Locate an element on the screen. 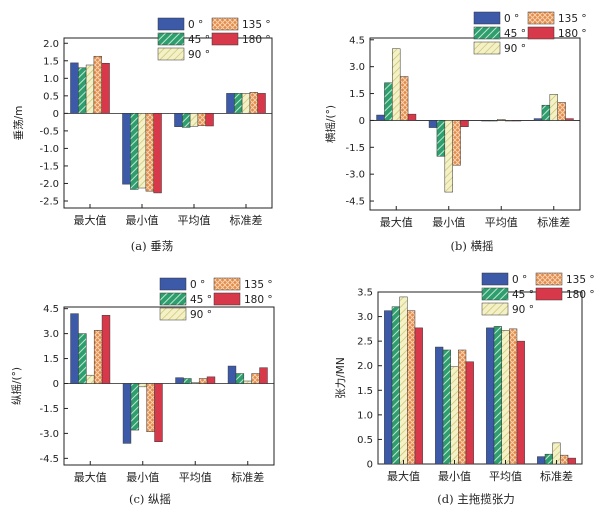 Image resolution: width=616 pixels, height=514 pixels. y-tick-label: -0.5 is located at coordinates (49, 131).